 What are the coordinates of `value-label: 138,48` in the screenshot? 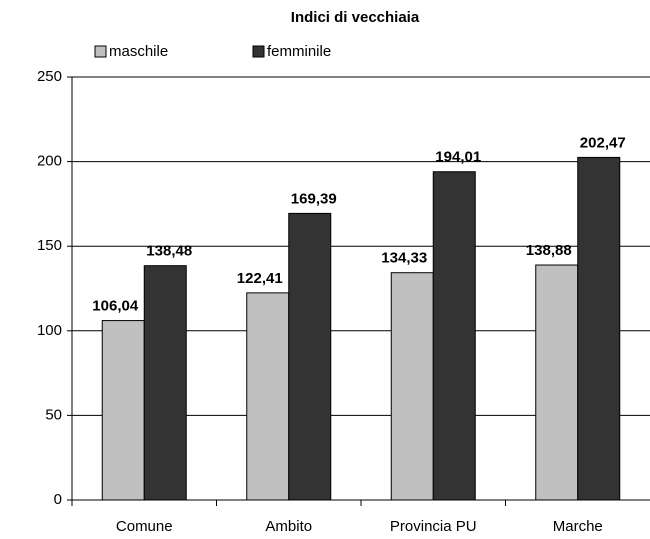 It's located at (169, 251).